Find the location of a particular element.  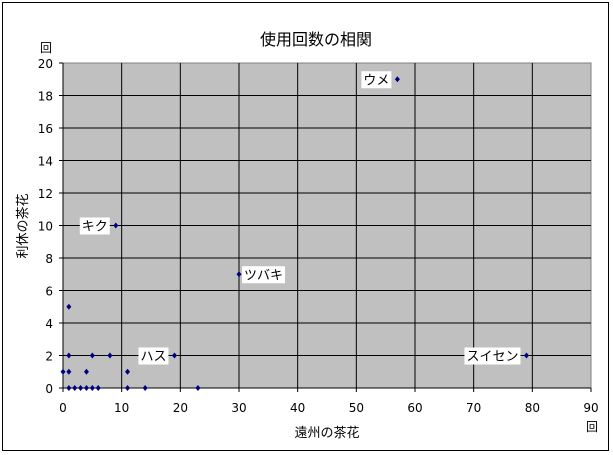

y-axis-label: 利休の茶花 is located at coordinates (23, 225).